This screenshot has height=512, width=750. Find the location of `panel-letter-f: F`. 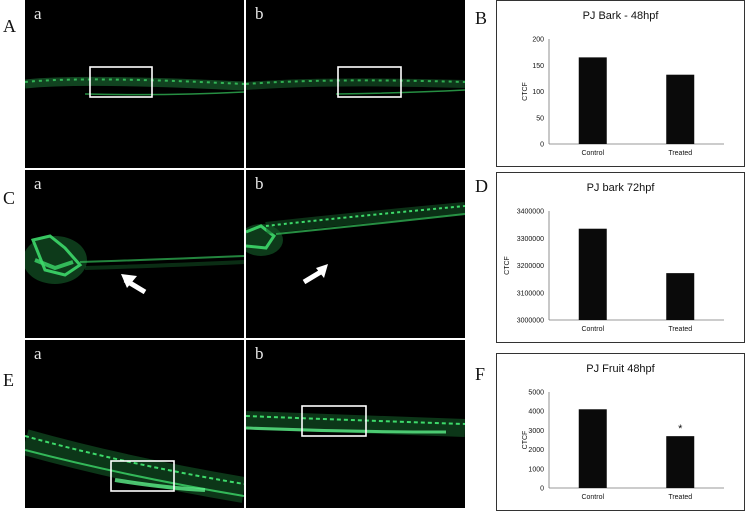

panel-letter-f: F is located at coordinates (480, 374).